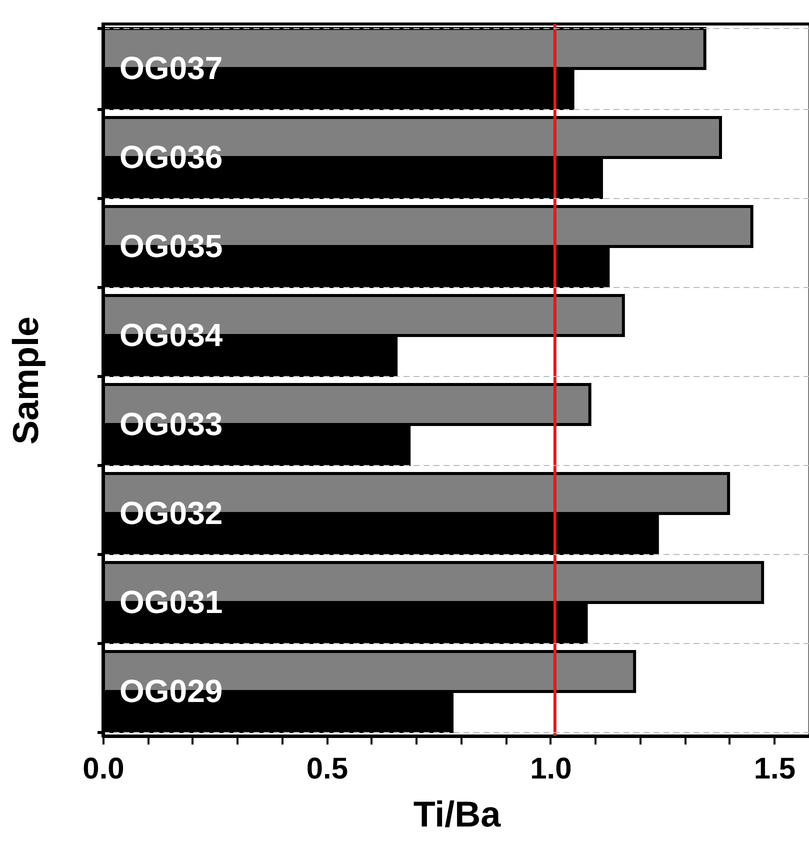 This screenshot has height=848, width=809. I want to click on y-tick-label: OG029, so click(171, 691).